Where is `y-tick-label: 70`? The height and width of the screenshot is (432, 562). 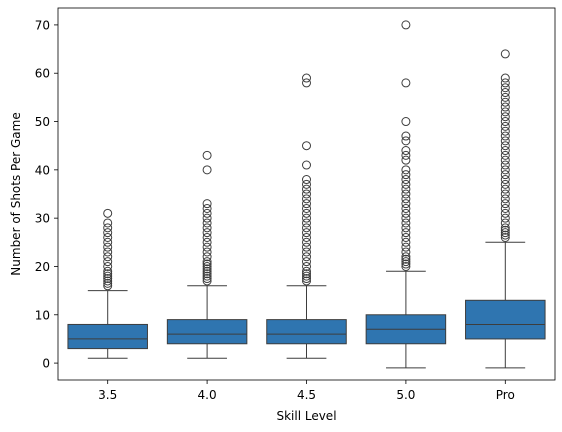 y-tick-label: 70 is located at coordinates (42, 25).